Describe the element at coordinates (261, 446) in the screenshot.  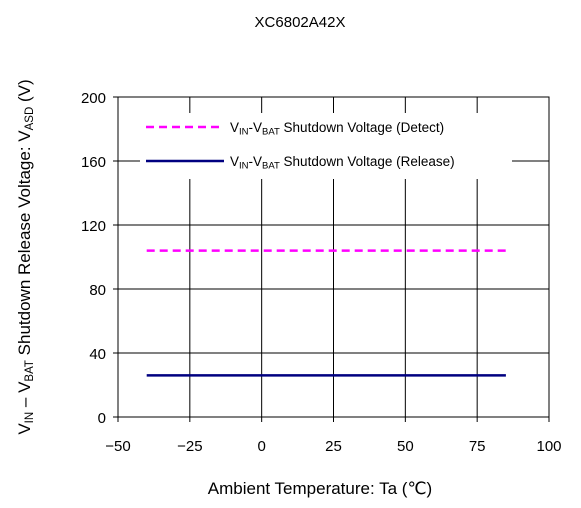
I see `x-tick-label: 0` at that location.